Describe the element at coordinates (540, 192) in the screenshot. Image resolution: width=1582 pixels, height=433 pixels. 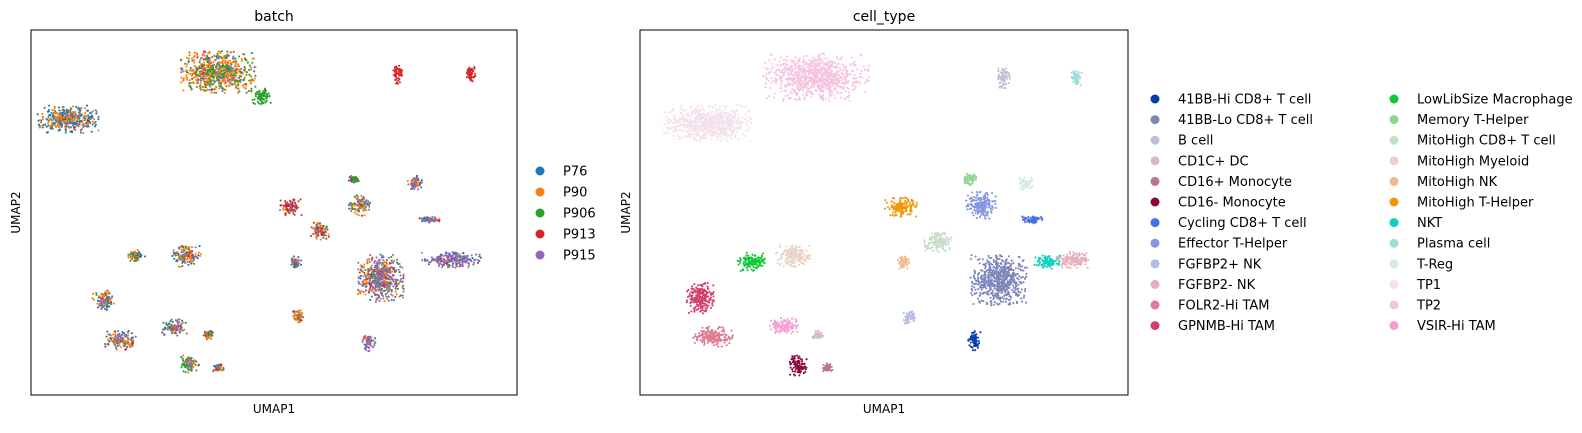
I see `legend-marker-p90` at that location.